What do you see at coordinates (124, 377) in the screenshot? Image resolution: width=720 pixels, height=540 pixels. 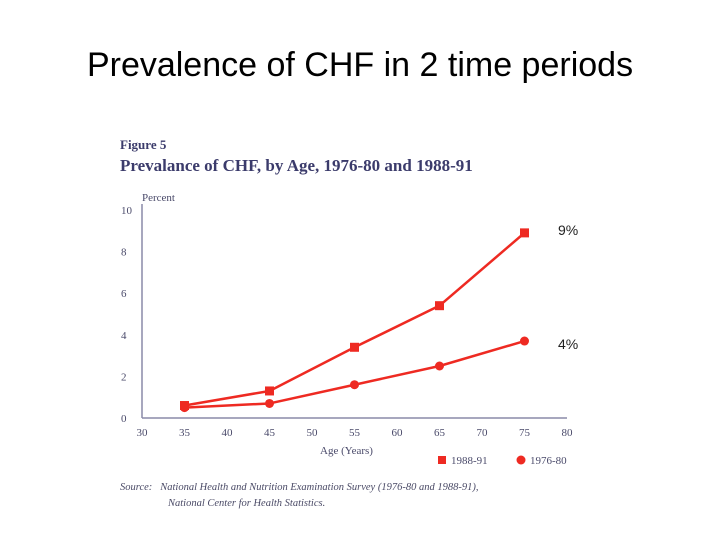 I see `y-tick-label: 2` at bounding box center [124, 377].